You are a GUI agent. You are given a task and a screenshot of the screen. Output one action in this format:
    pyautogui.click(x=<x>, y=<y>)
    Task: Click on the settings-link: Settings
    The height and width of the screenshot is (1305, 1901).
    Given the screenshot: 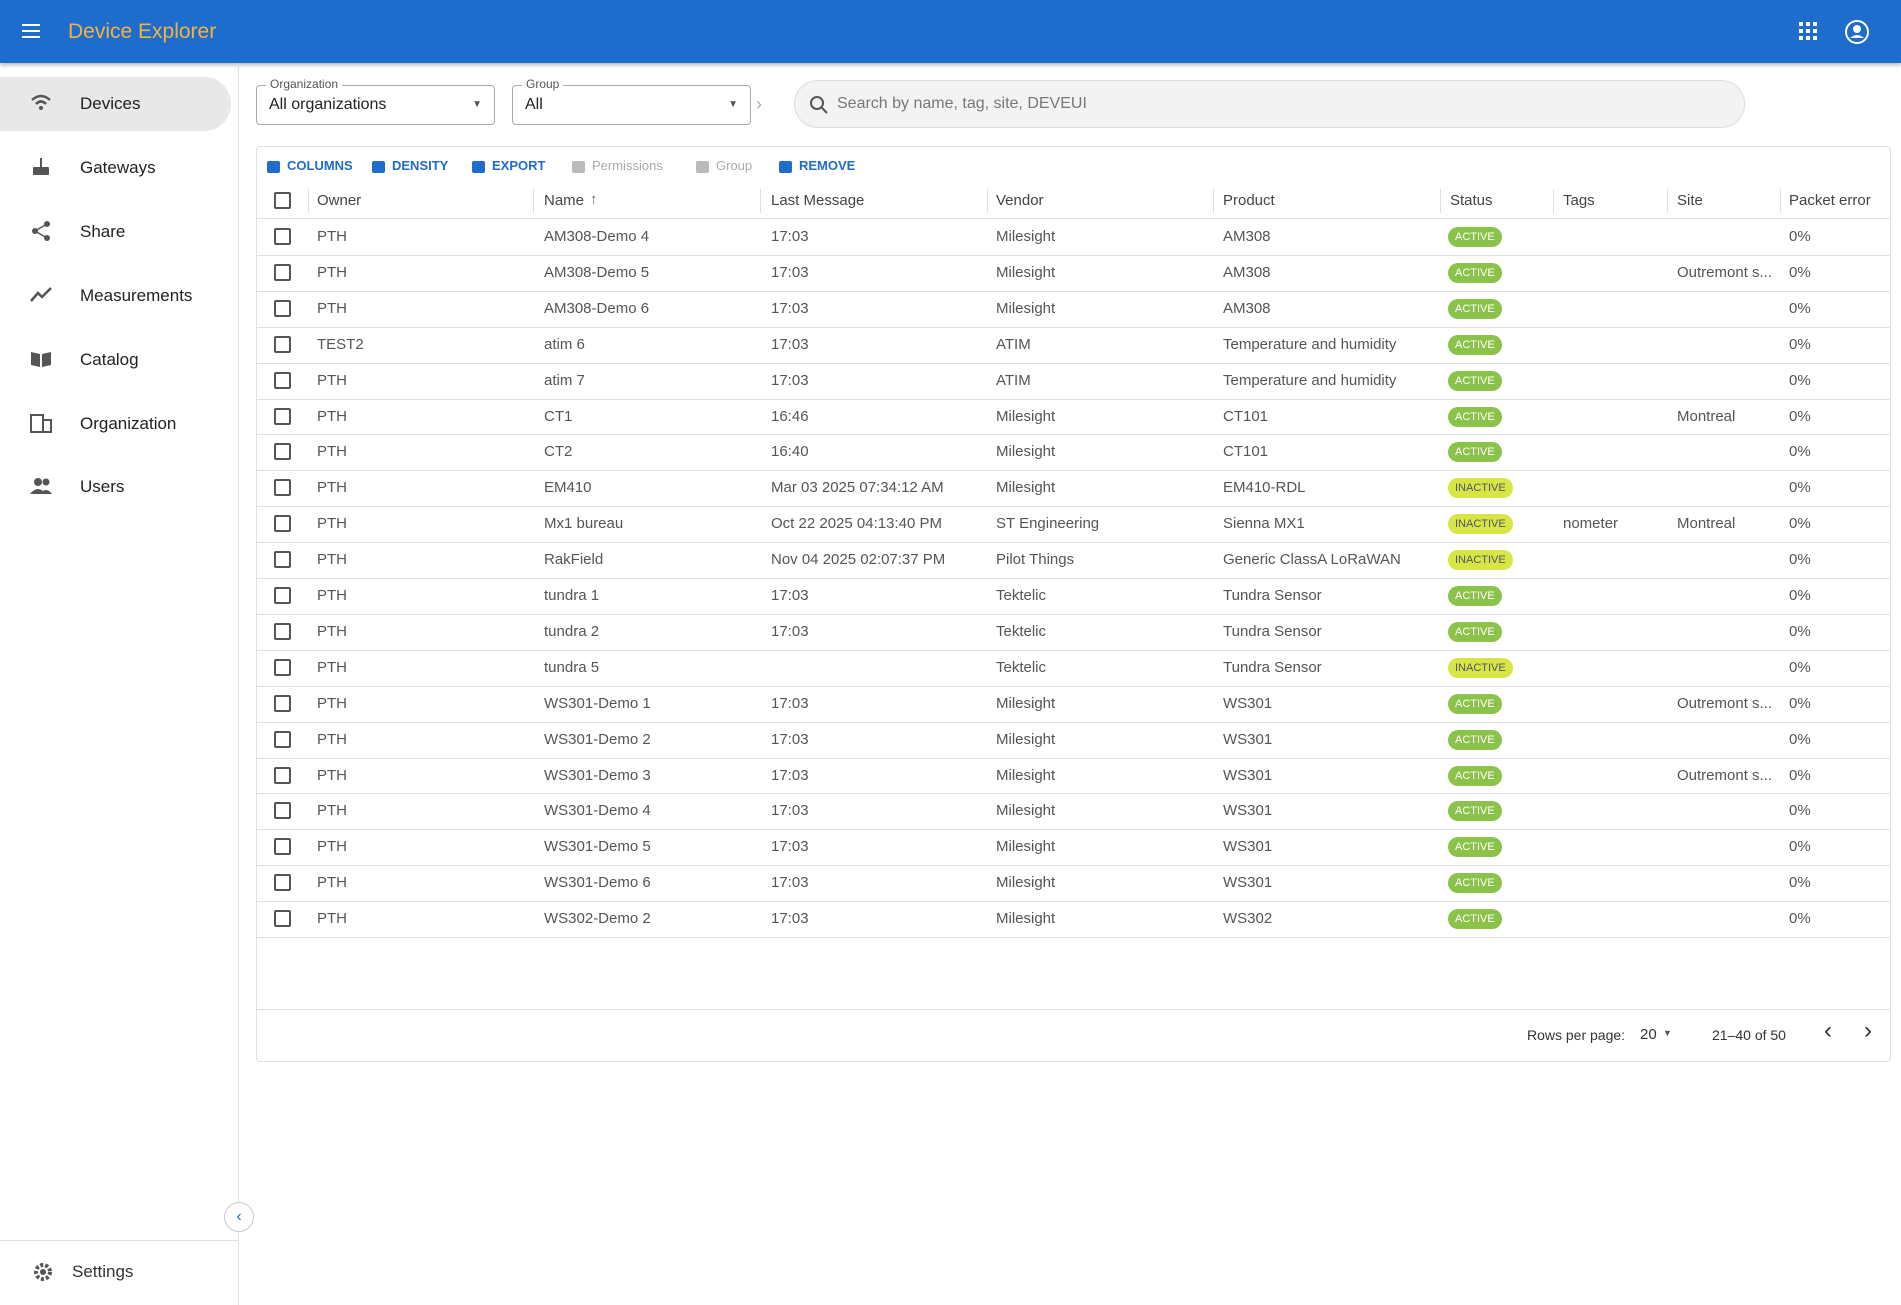 What is the action you would take?
    pyautogui.click(x=132, y=1272)
    